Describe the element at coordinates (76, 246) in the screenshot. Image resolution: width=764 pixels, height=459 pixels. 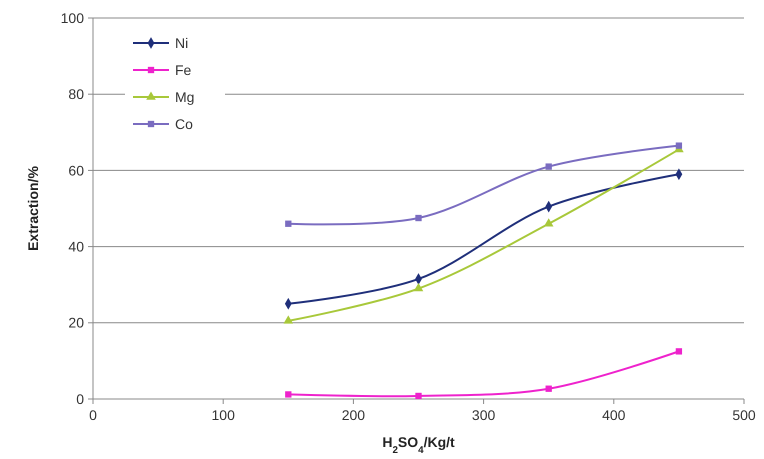
I see `y-tick-label: 40` at that location.